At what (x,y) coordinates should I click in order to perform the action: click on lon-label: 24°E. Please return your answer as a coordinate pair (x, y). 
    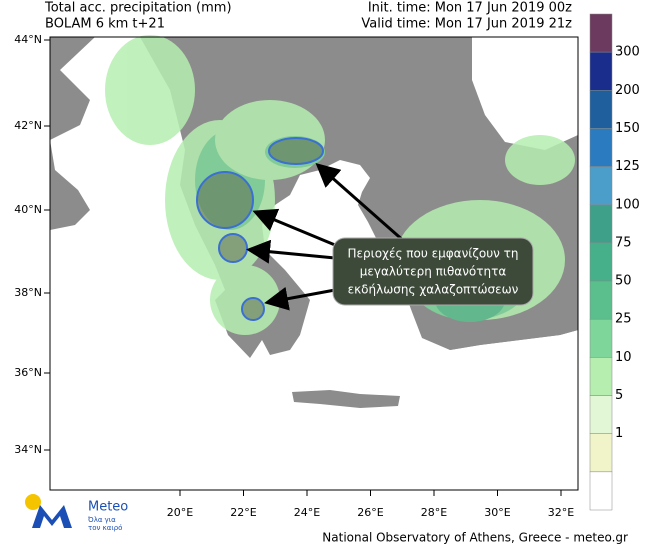
    Looking at the image, I should click on (307, 512).